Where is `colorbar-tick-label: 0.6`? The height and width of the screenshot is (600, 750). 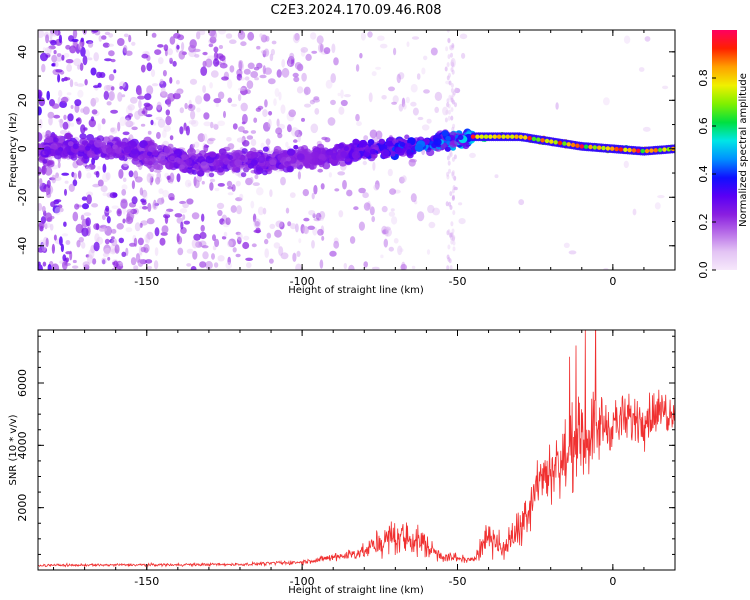 colorbar-tick-label: 0.6 is located at coordinates (703, 126).